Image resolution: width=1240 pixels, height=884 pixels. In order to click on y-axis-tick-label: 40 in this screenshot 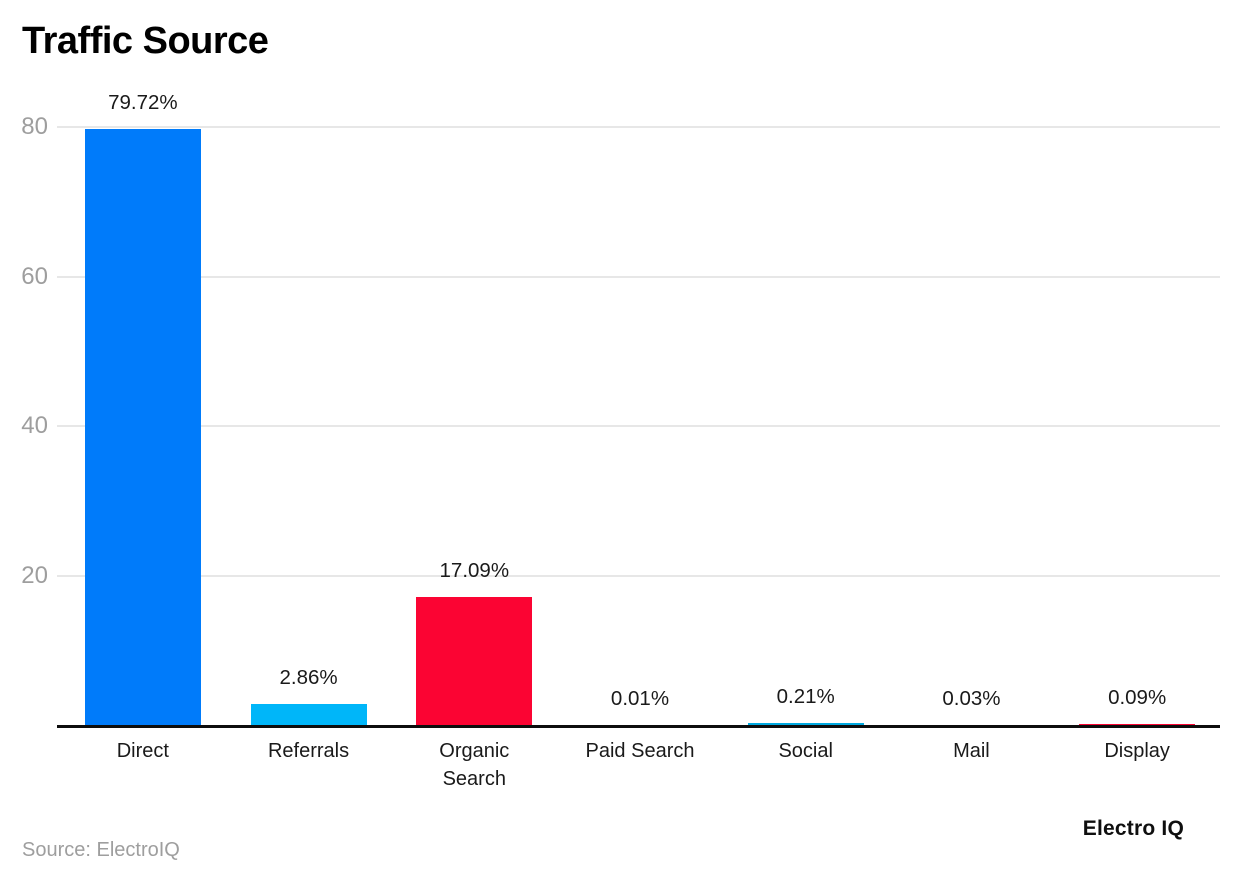, I will do `click(34, 425)`.